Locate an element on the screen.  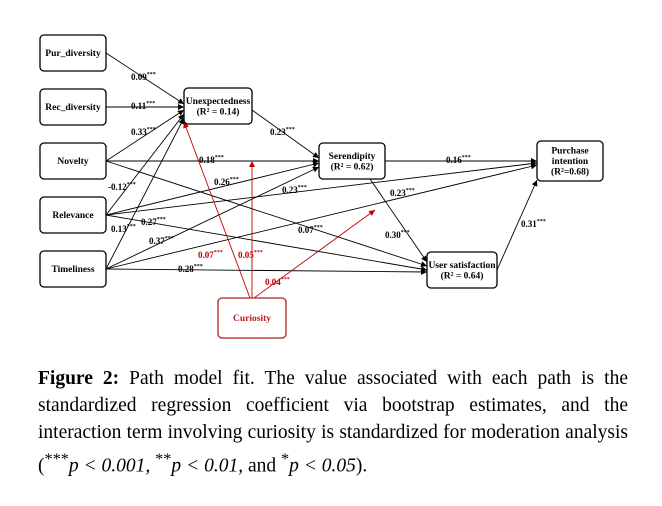
user-satisfaction-node: User satisfaction(R² = 0.64) is located at coordinates (462, 270).